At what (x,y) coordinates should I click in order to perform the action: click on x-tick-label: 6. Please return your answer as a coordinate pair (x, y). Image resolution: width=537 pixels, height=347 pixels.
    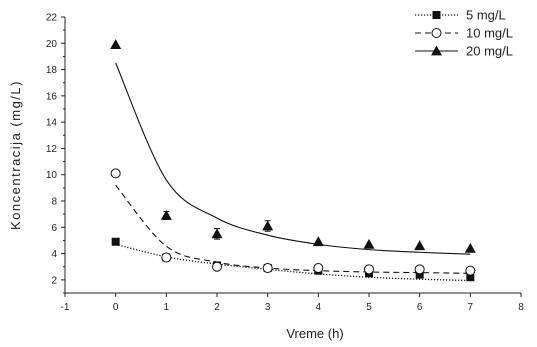
    Looking at the image, I should click on (420, 307).